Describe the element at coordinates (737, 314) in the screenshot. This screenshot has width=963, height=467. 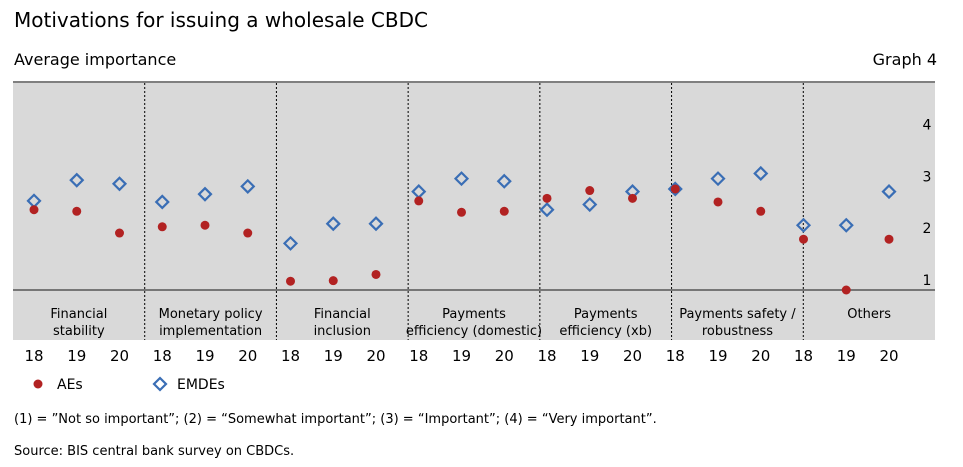
I see `category-label: Payments safety /` at that location.